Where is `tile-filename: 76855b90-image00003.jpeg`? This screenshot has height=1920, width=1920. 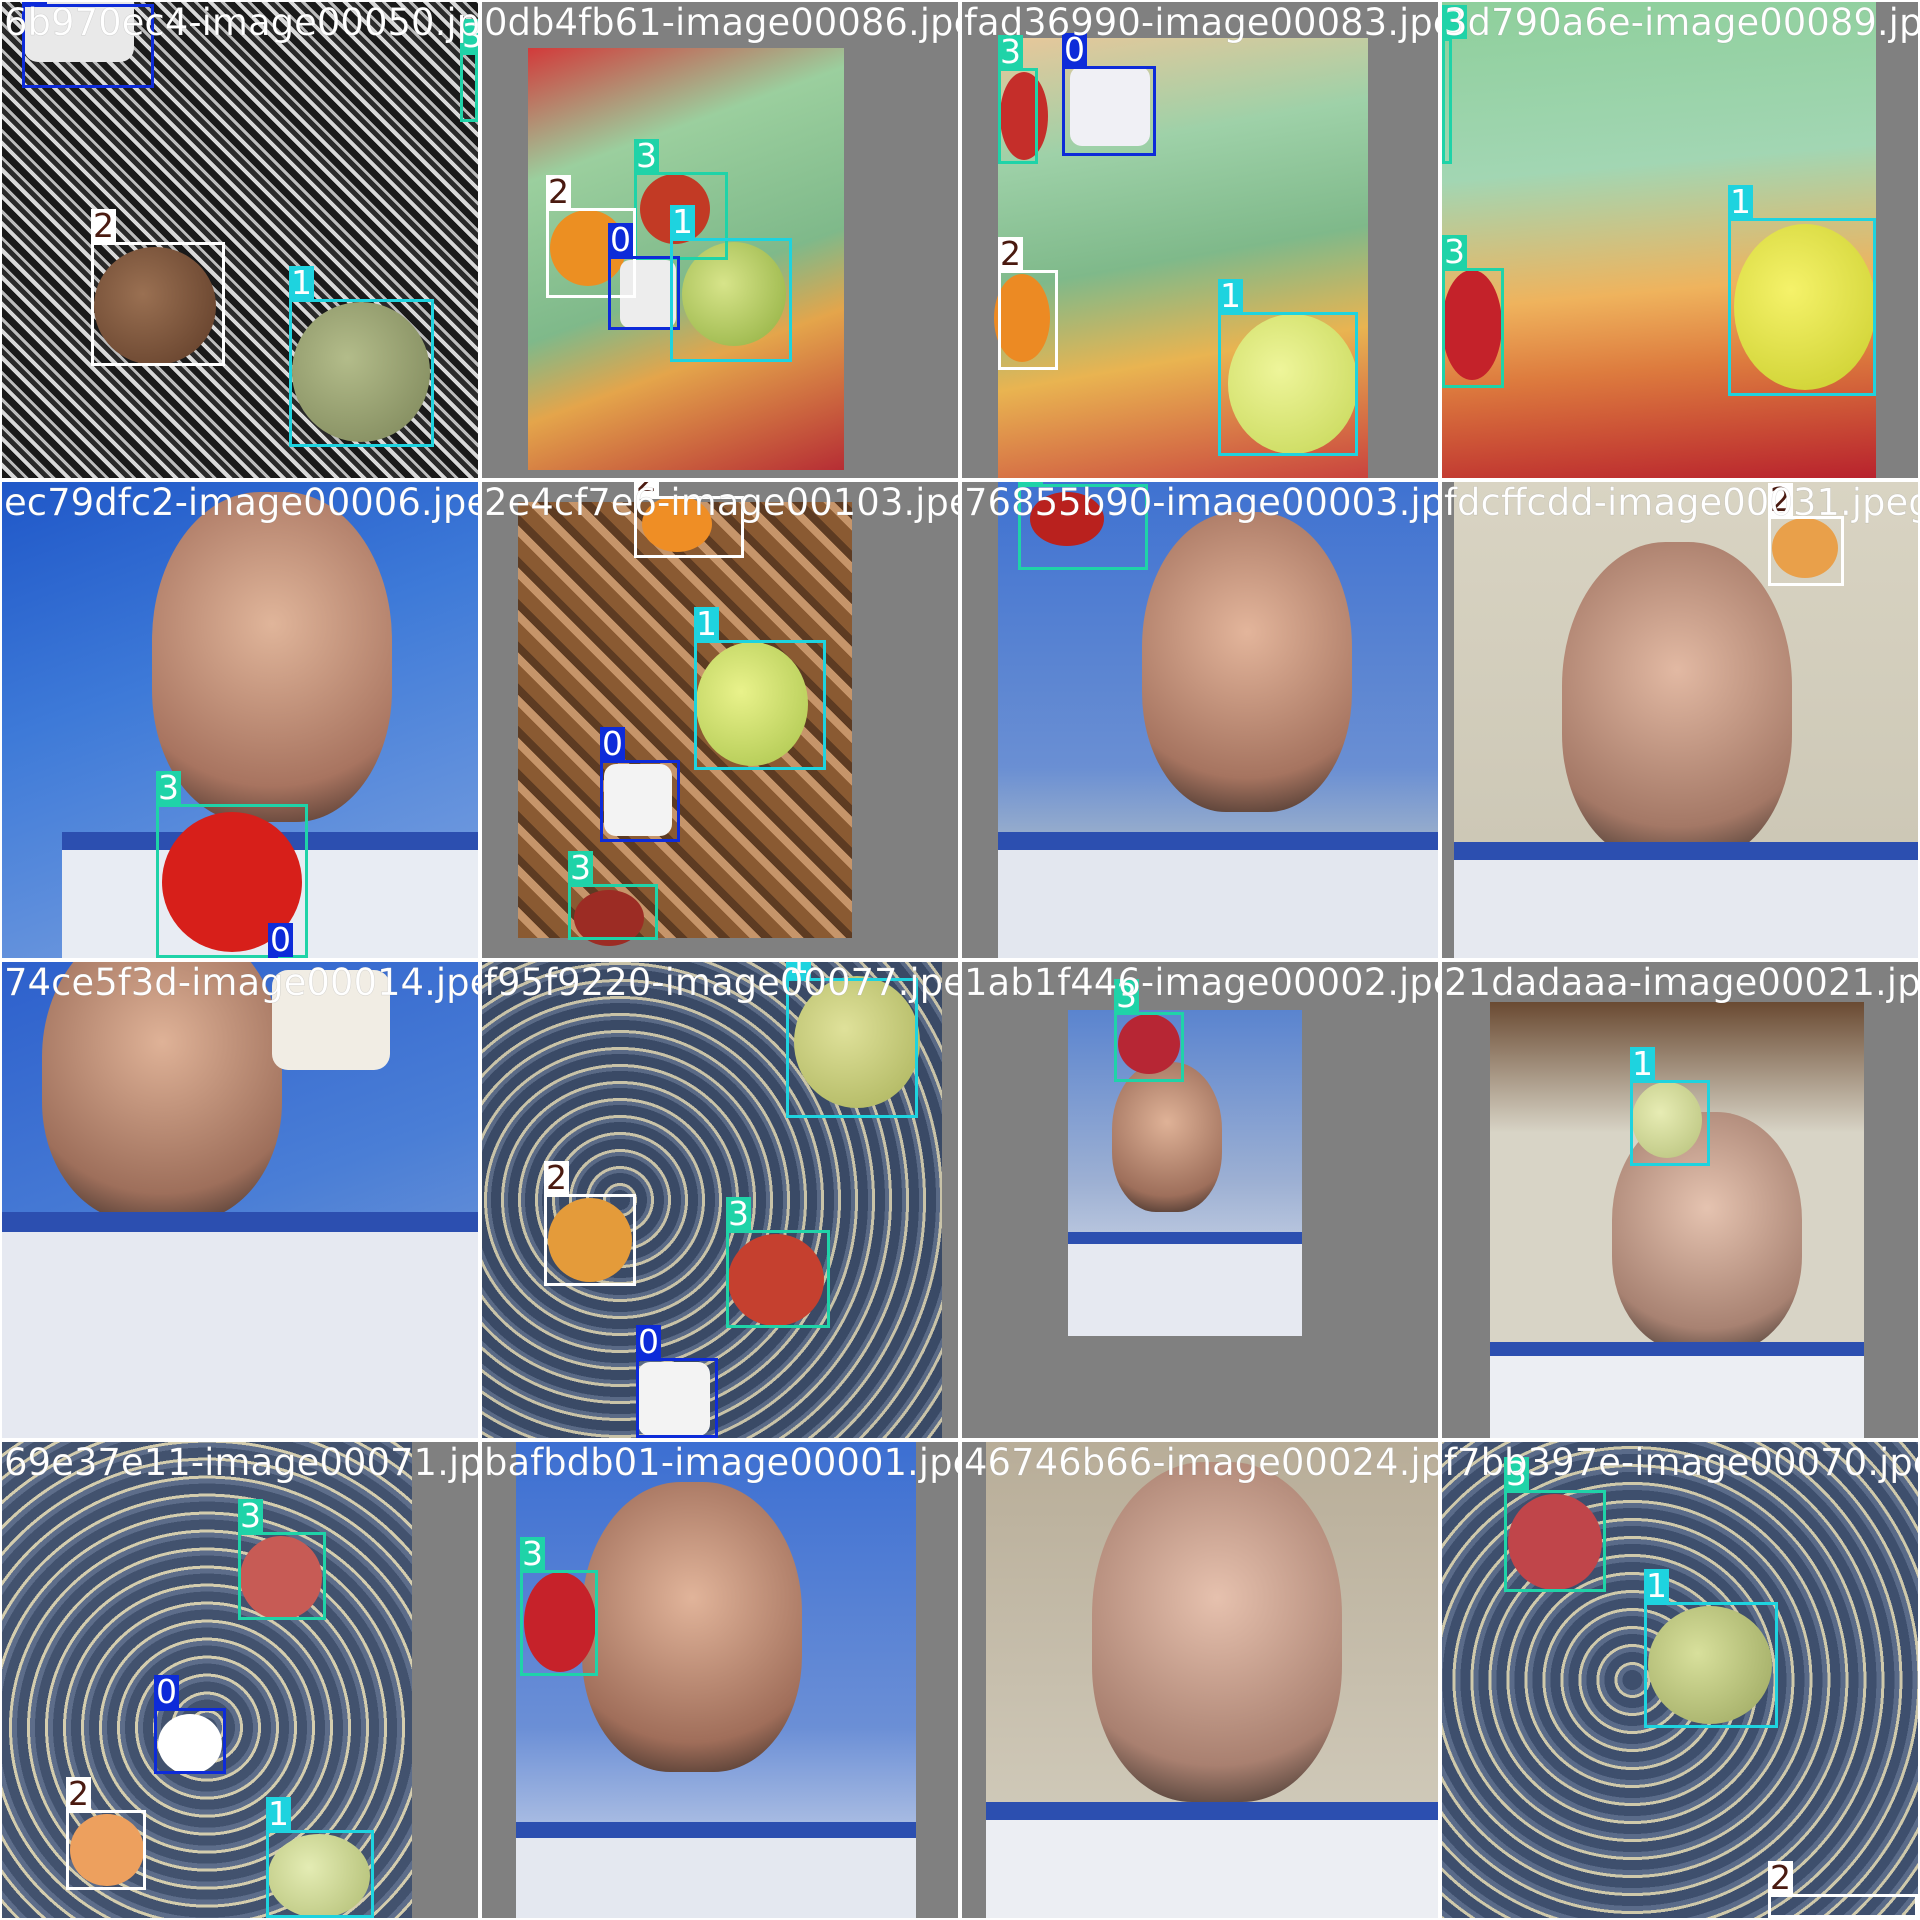
tile-filename: 76855b90-image00003.jpeg is located at coordinates (1201, 503).